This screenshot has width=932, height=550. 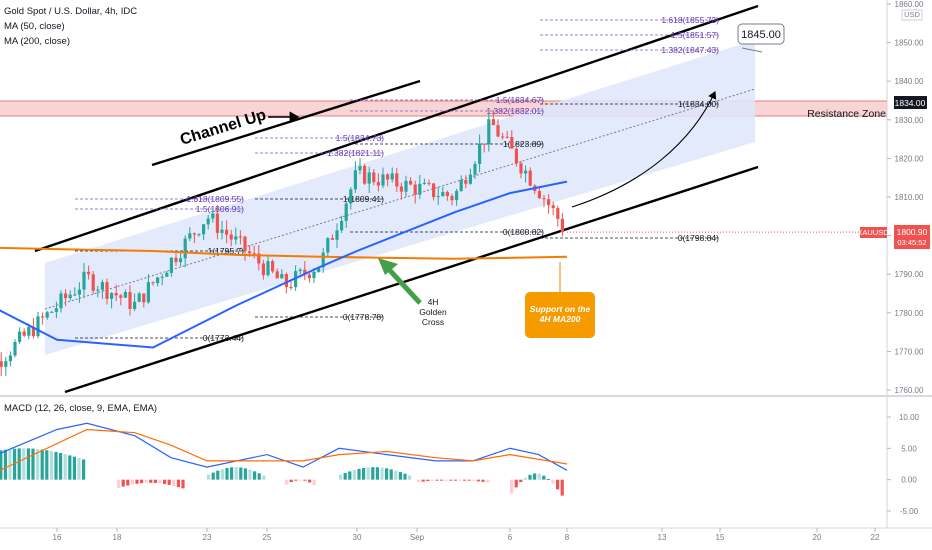 What do you see at coordinates (909, 448) in the screenshot?
I see `macd-tick-label: 5.00` at bounding box center [909, 448].